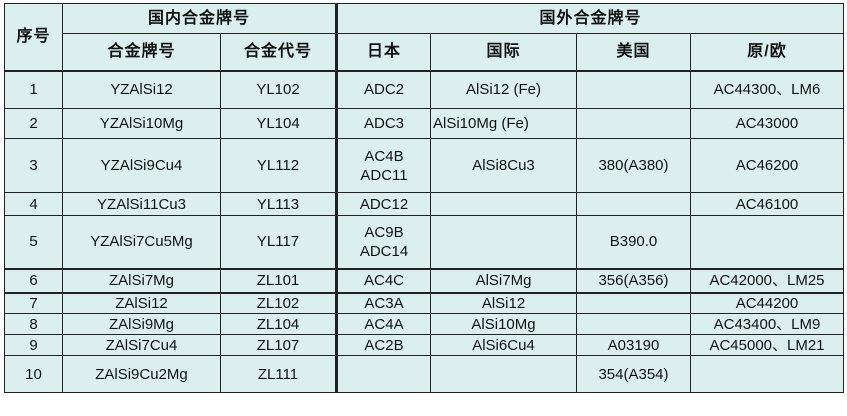 This screenshot has height=416, width=847. Describe the element at coordinates (383, 123) in the screenshot. I see `cell-japan: ADC3` at that location.